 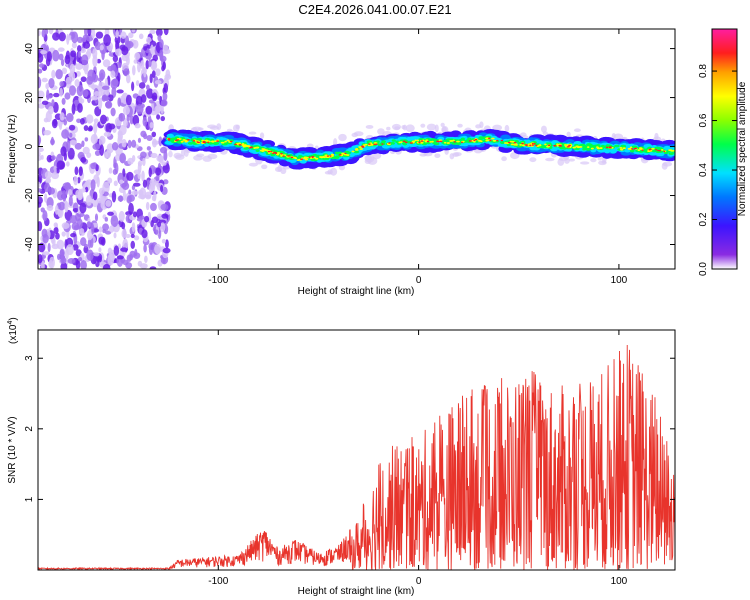 I want to click on snr-y-tick-label: 3, so click(x=29, y=358).